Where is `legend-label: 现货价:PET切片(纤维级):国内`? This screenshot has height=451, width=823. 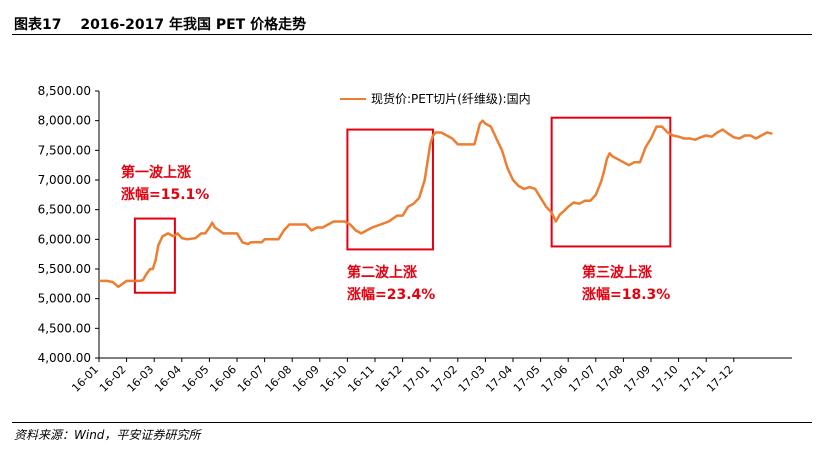
legend-label: 现货价:PET切片(纤维级):国内 is located at coordinates (451, 98).